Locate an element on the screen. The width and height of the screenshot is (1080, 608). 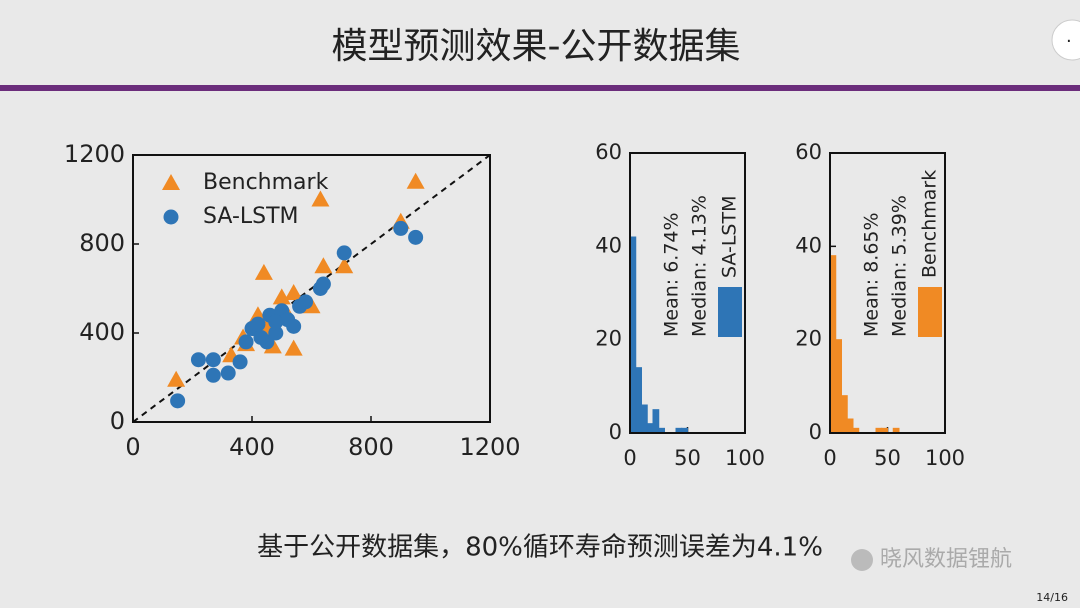
annotation: Mean: 8.65% is located at coordinates (872, 274).